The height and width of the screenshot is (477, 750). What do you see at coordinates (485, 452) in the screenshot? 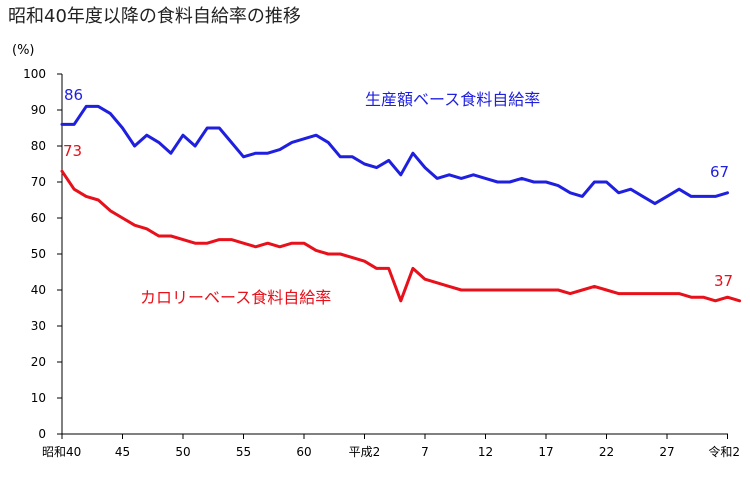
I see `x-tick-label: 12` at bounding box center [485, 452].